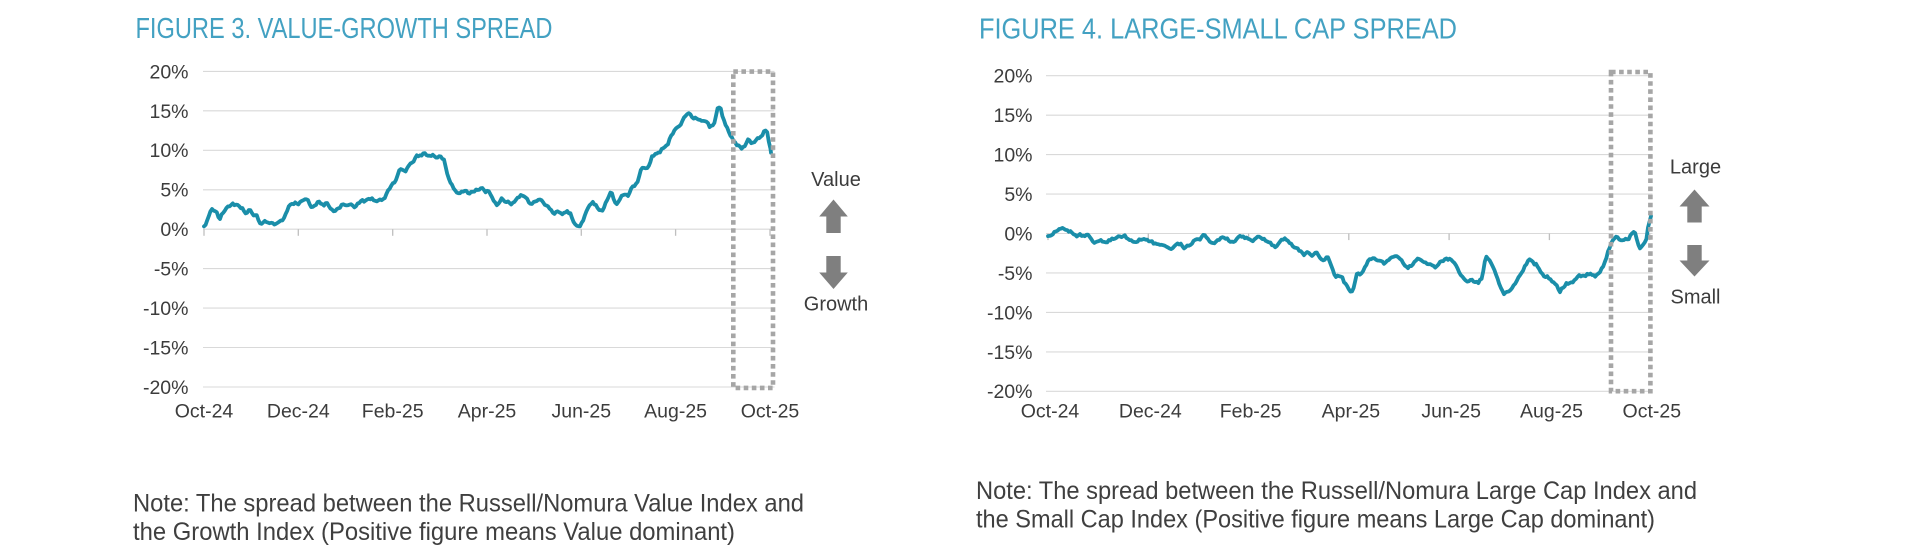  I want to click on svg-text: FIGURE 3. VALUE-GROWTH SPREAD, so click(344, 29).